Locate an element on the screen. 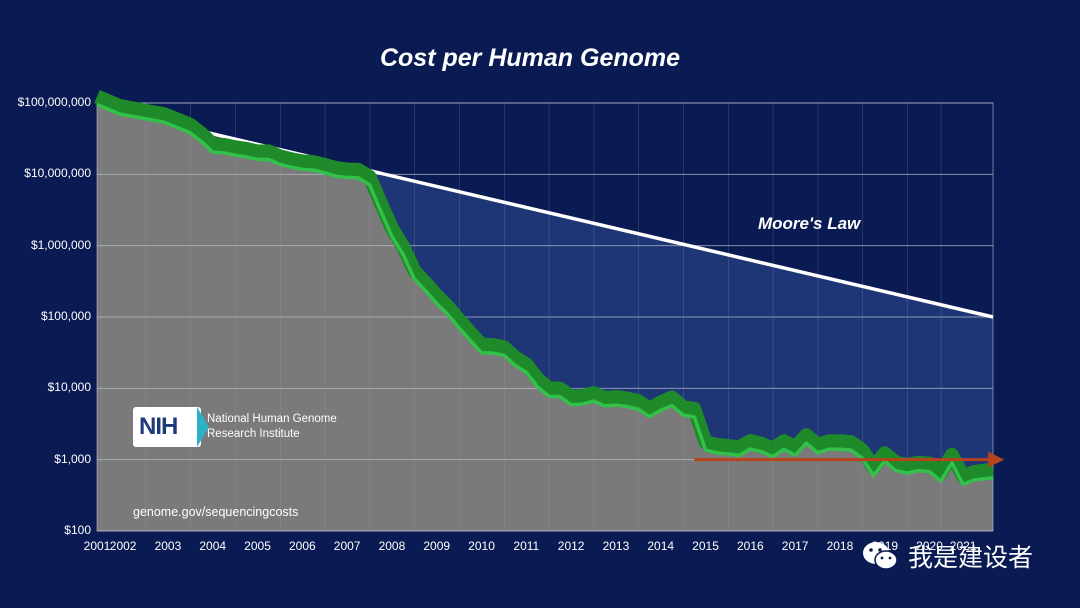  x-tick-label: 2020 is located at coordinates (929, 546).